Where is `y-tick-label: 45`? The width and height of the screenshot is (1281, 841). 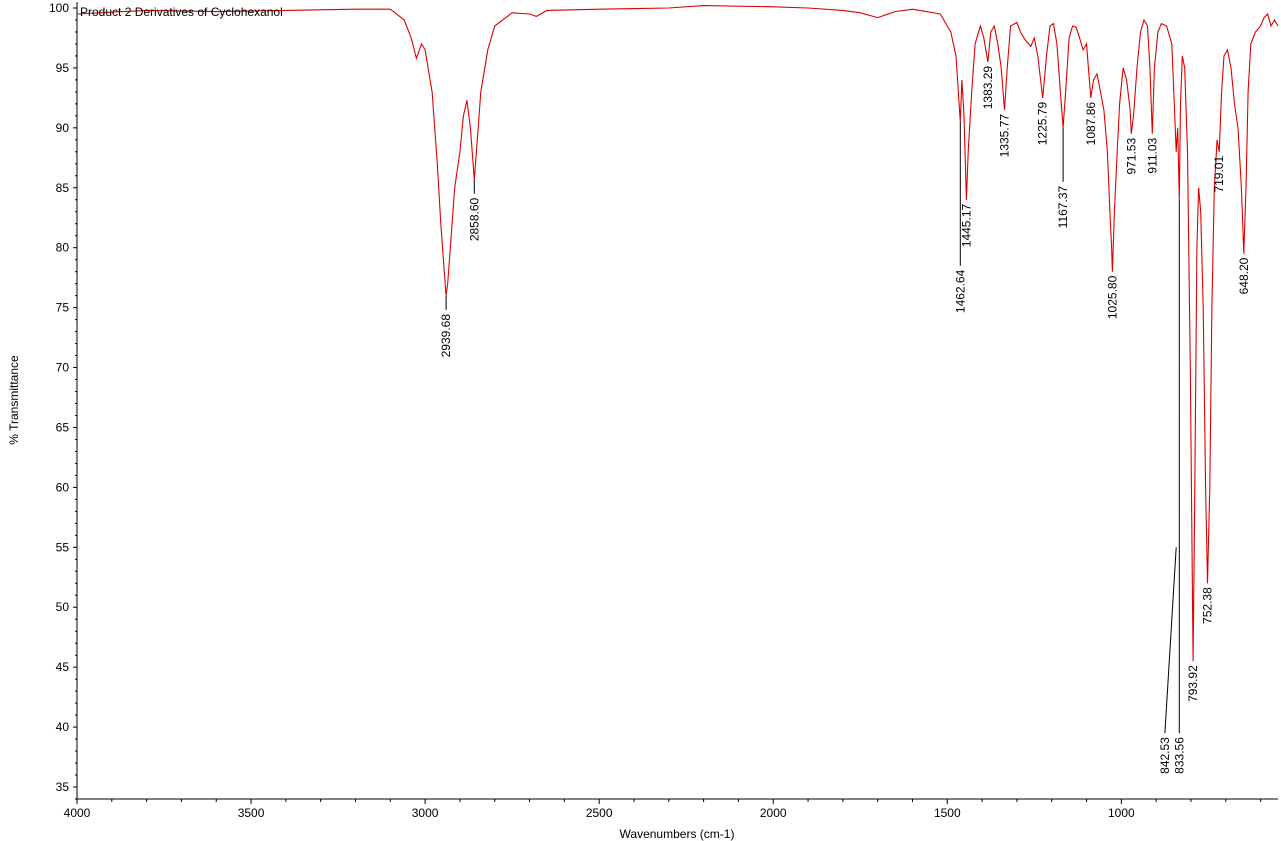
y-tick-label: 45 is located at coordinates (63, 667).